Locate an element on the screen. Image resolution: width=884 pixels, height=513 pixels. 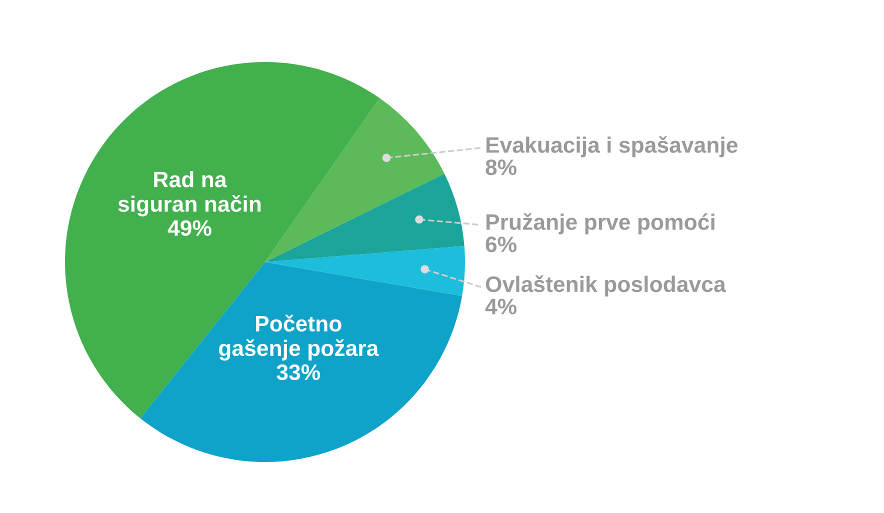
data-label: 6% is located at coordinates (501, 244).